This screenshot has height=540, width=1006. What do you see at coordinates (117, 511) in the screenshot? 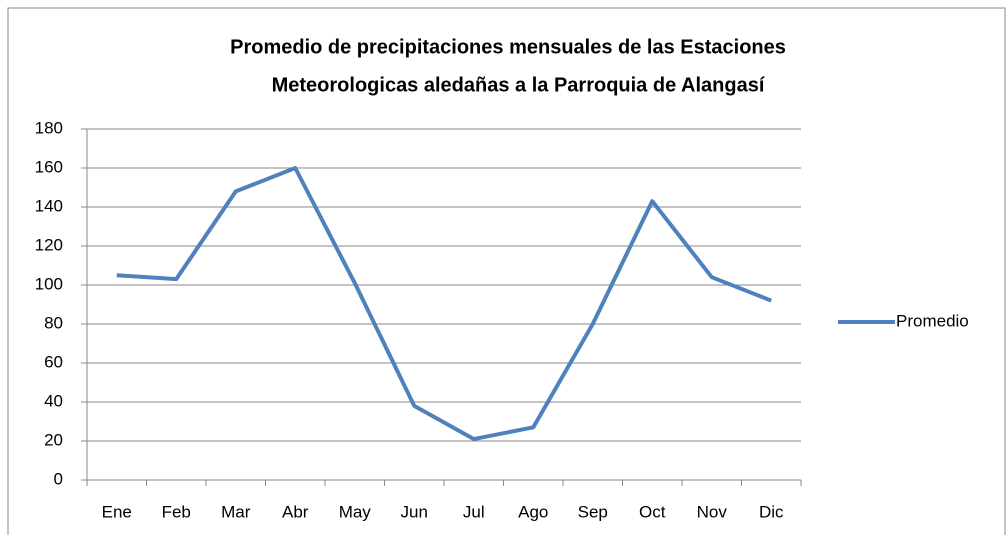
I see `x-tick-label: Ene` at bounding box center [117, 511].